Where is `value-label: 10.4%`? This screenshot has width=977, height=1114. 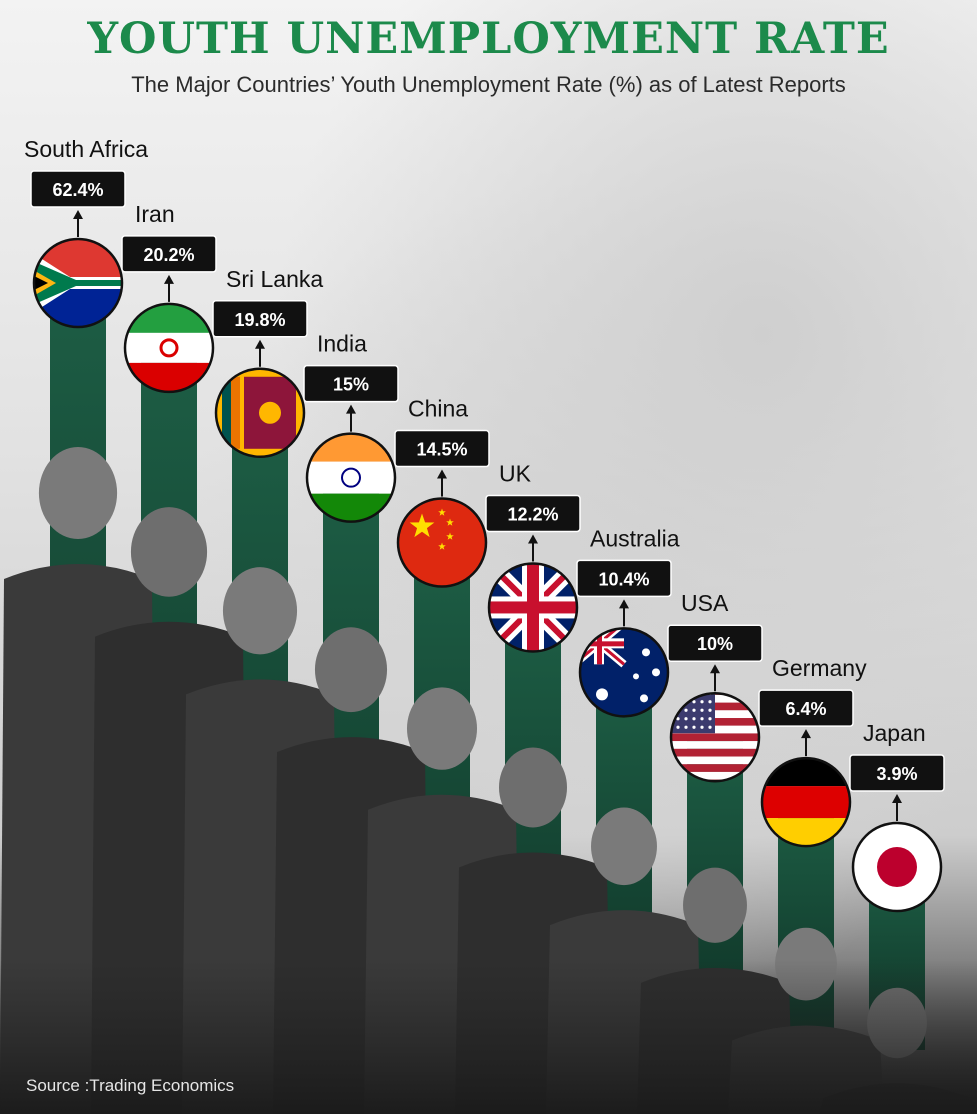 value-label: 10.4% is located at coordinates (623, 579).